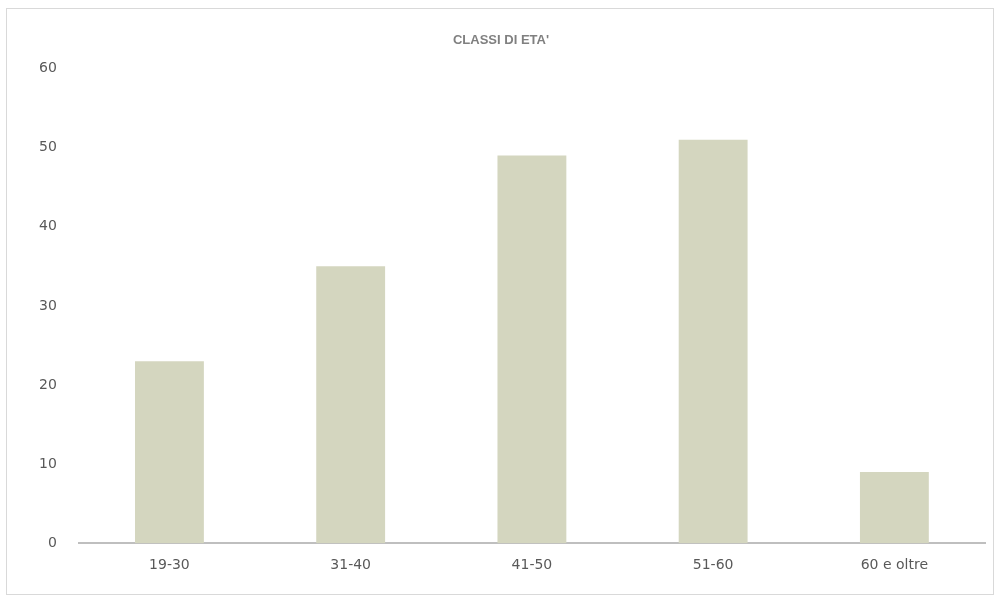 This screenshot has width=1002, height=601. Describe the element at coordinates (713, 564) in the screenshot. I see `x-tick-label: 51-60` at that location.